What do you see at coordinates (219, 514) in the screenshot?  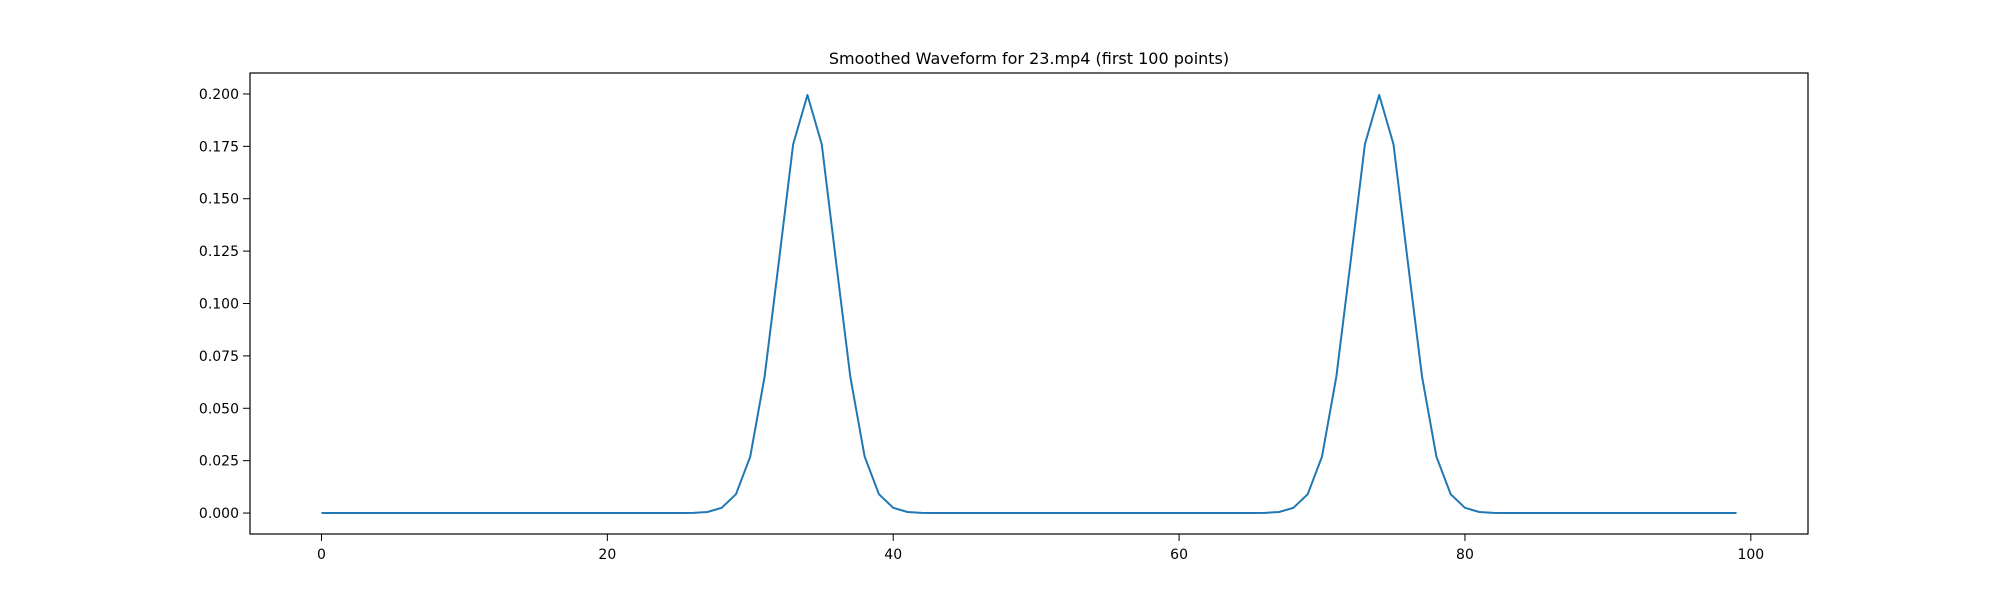 I see `y-tick-label: 0.000` at bounding box center [219, 514].